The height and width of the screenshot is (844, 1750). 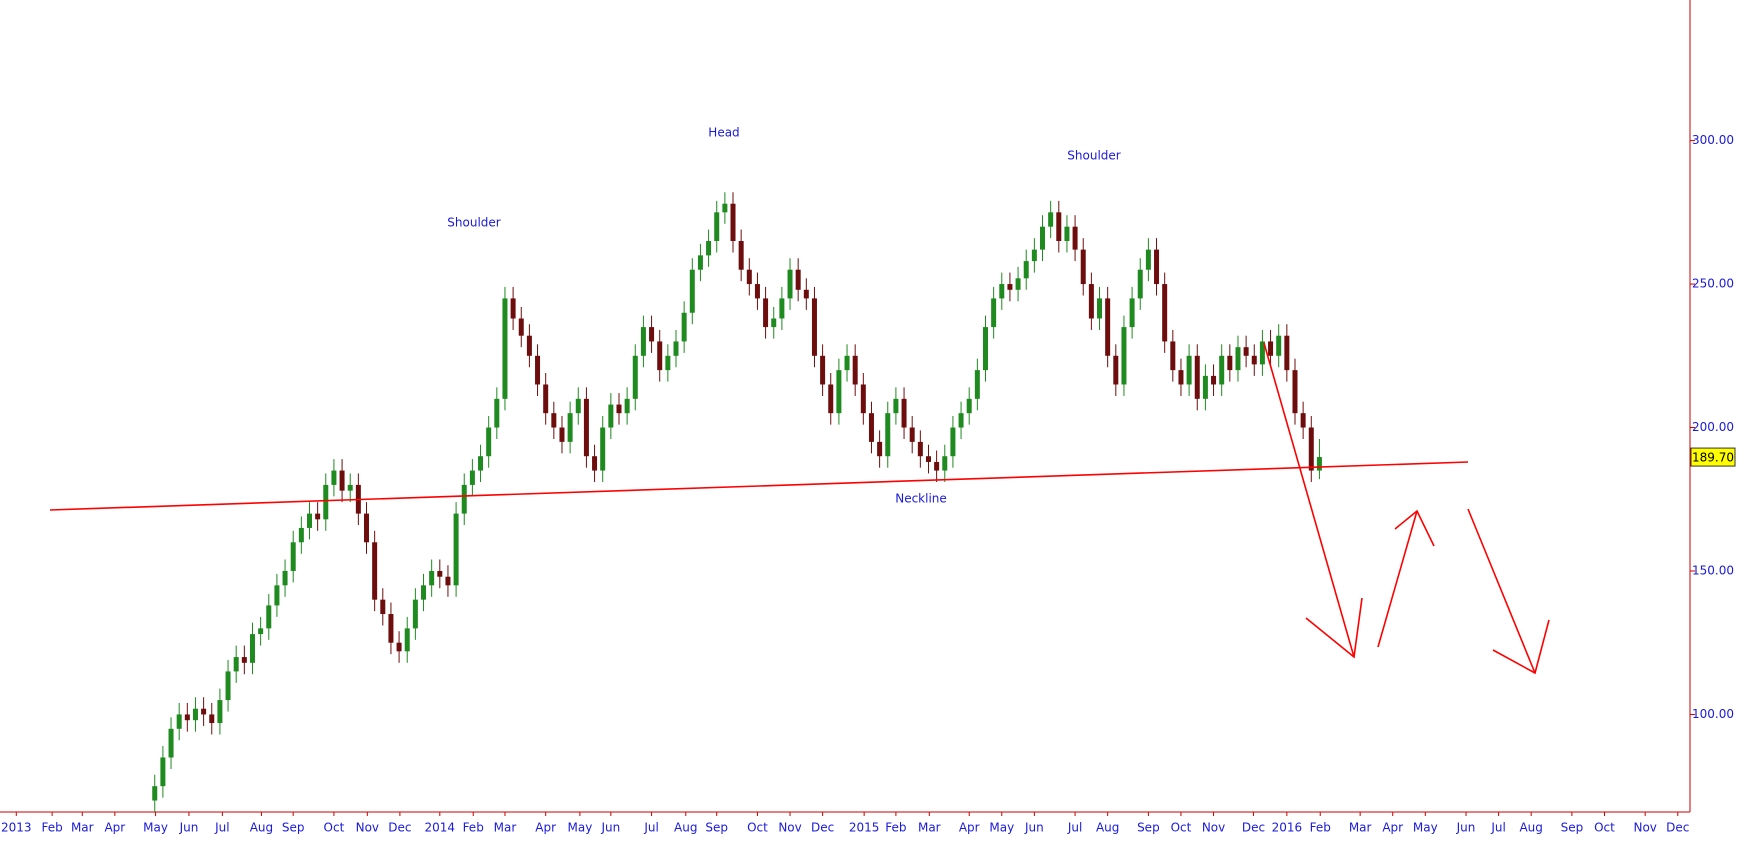 I want to click on x-tick-label: 2014, so click(x=440, y=828).